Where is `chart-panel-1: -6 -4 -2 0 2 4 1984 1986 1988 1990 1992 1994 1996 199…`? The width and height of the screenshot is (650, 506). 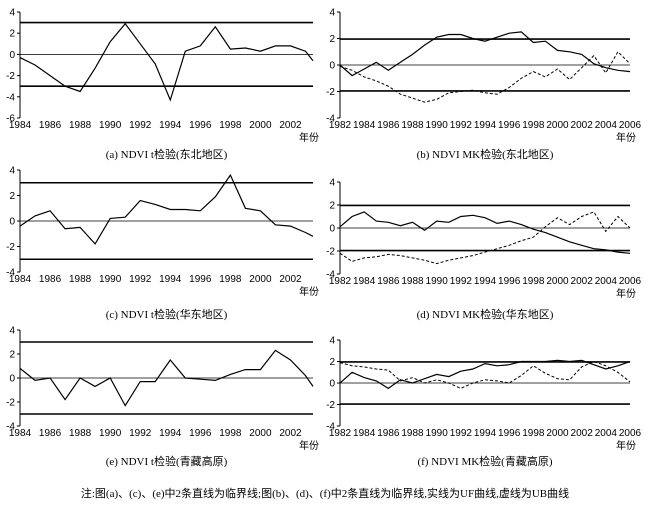 chart-panel-1: -6 -4 -2 0 2 4 1984 1986 1988 1990 1992 1994 1996 199… is located at coordinates (162, 85).